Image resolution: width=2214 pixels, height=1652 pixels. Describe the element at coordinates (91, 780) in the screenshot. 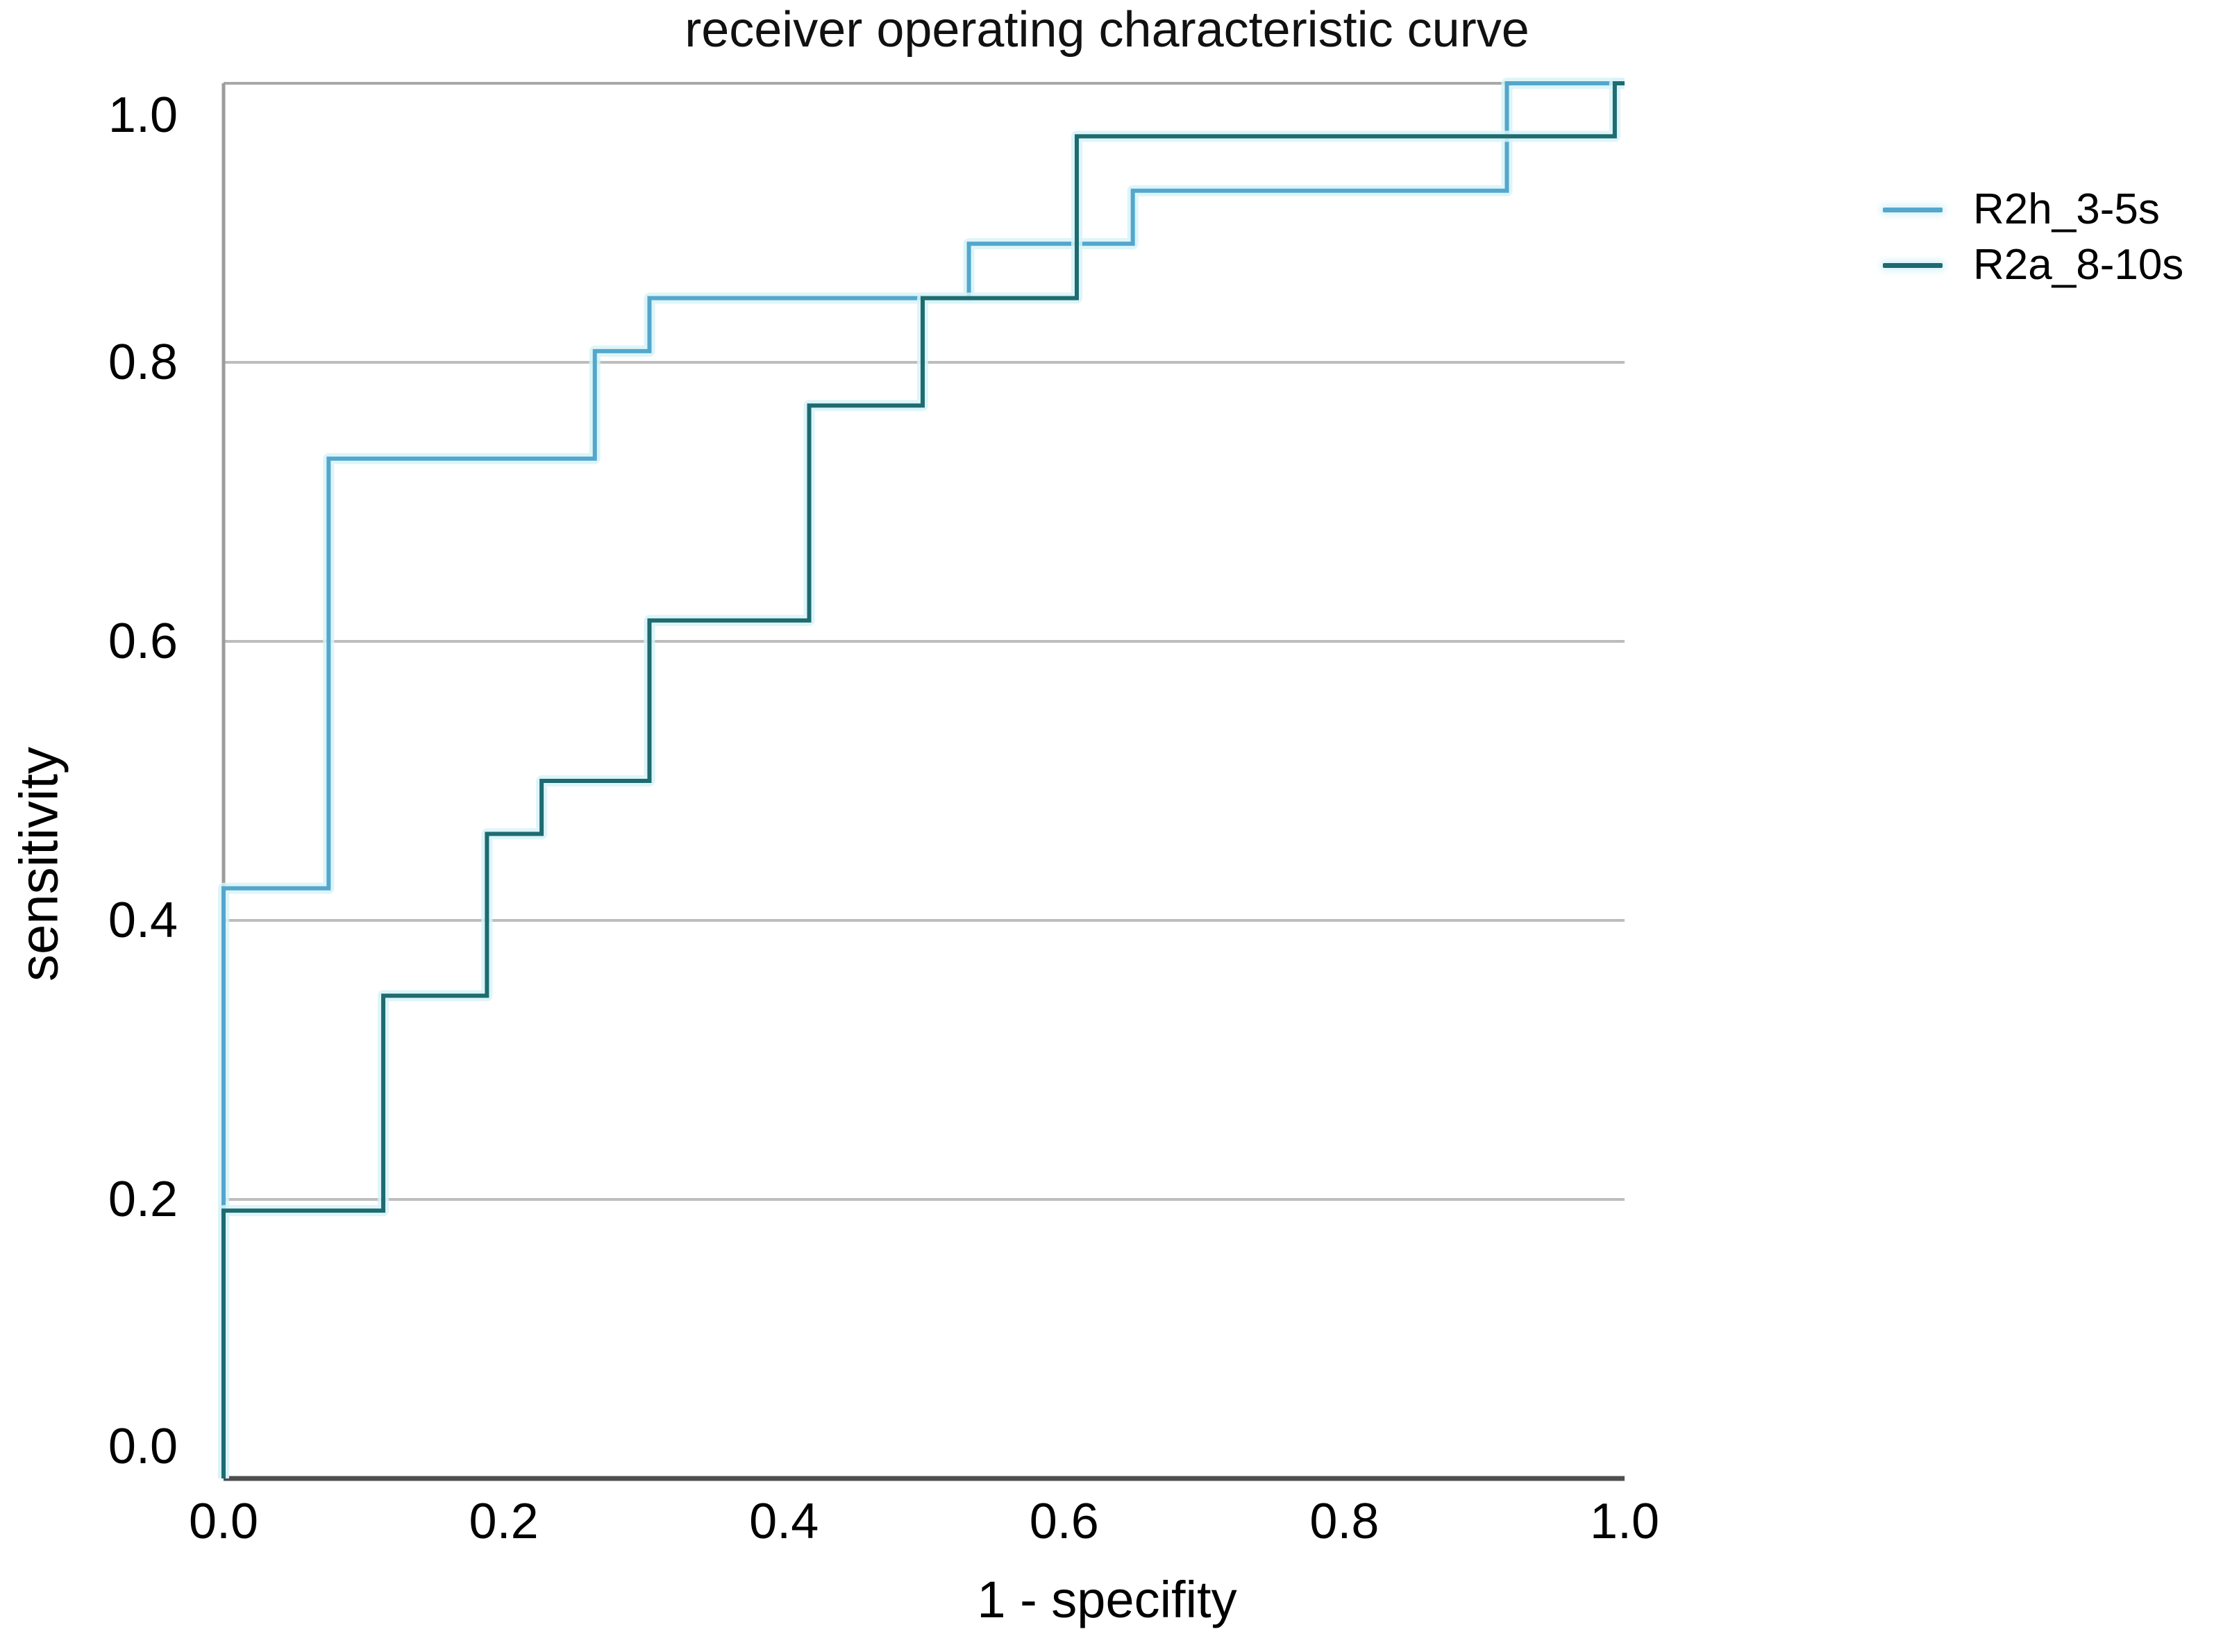

I see `y-axis-tick-labels: 0.0 0.2 0.4 0.6 0.8 1.0` at that location.